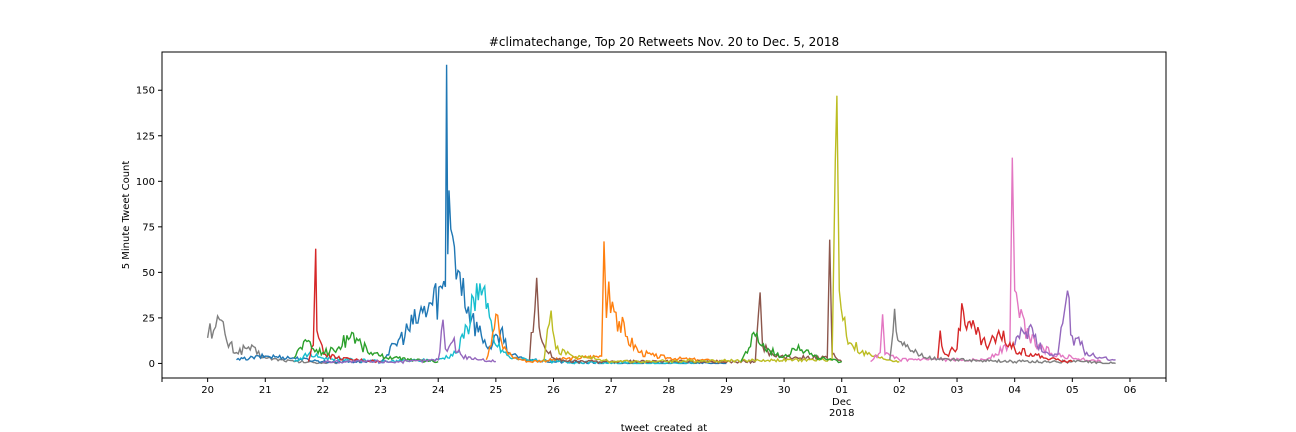 The width and height of the screenshot is (1296, 432). Describe the element at coordinates (841, 402) in the screenshot. I see `x-tick-sublabel: Dec` at that location.